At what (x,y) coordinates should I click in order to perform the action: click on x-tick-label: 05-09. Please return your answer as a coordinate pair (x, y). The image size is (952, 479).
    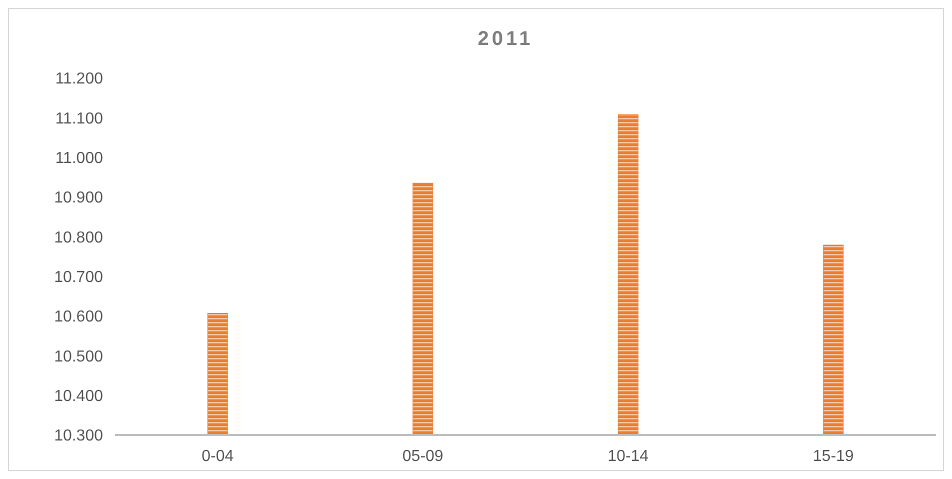
    Looking at the image, I should click on (423, 456).